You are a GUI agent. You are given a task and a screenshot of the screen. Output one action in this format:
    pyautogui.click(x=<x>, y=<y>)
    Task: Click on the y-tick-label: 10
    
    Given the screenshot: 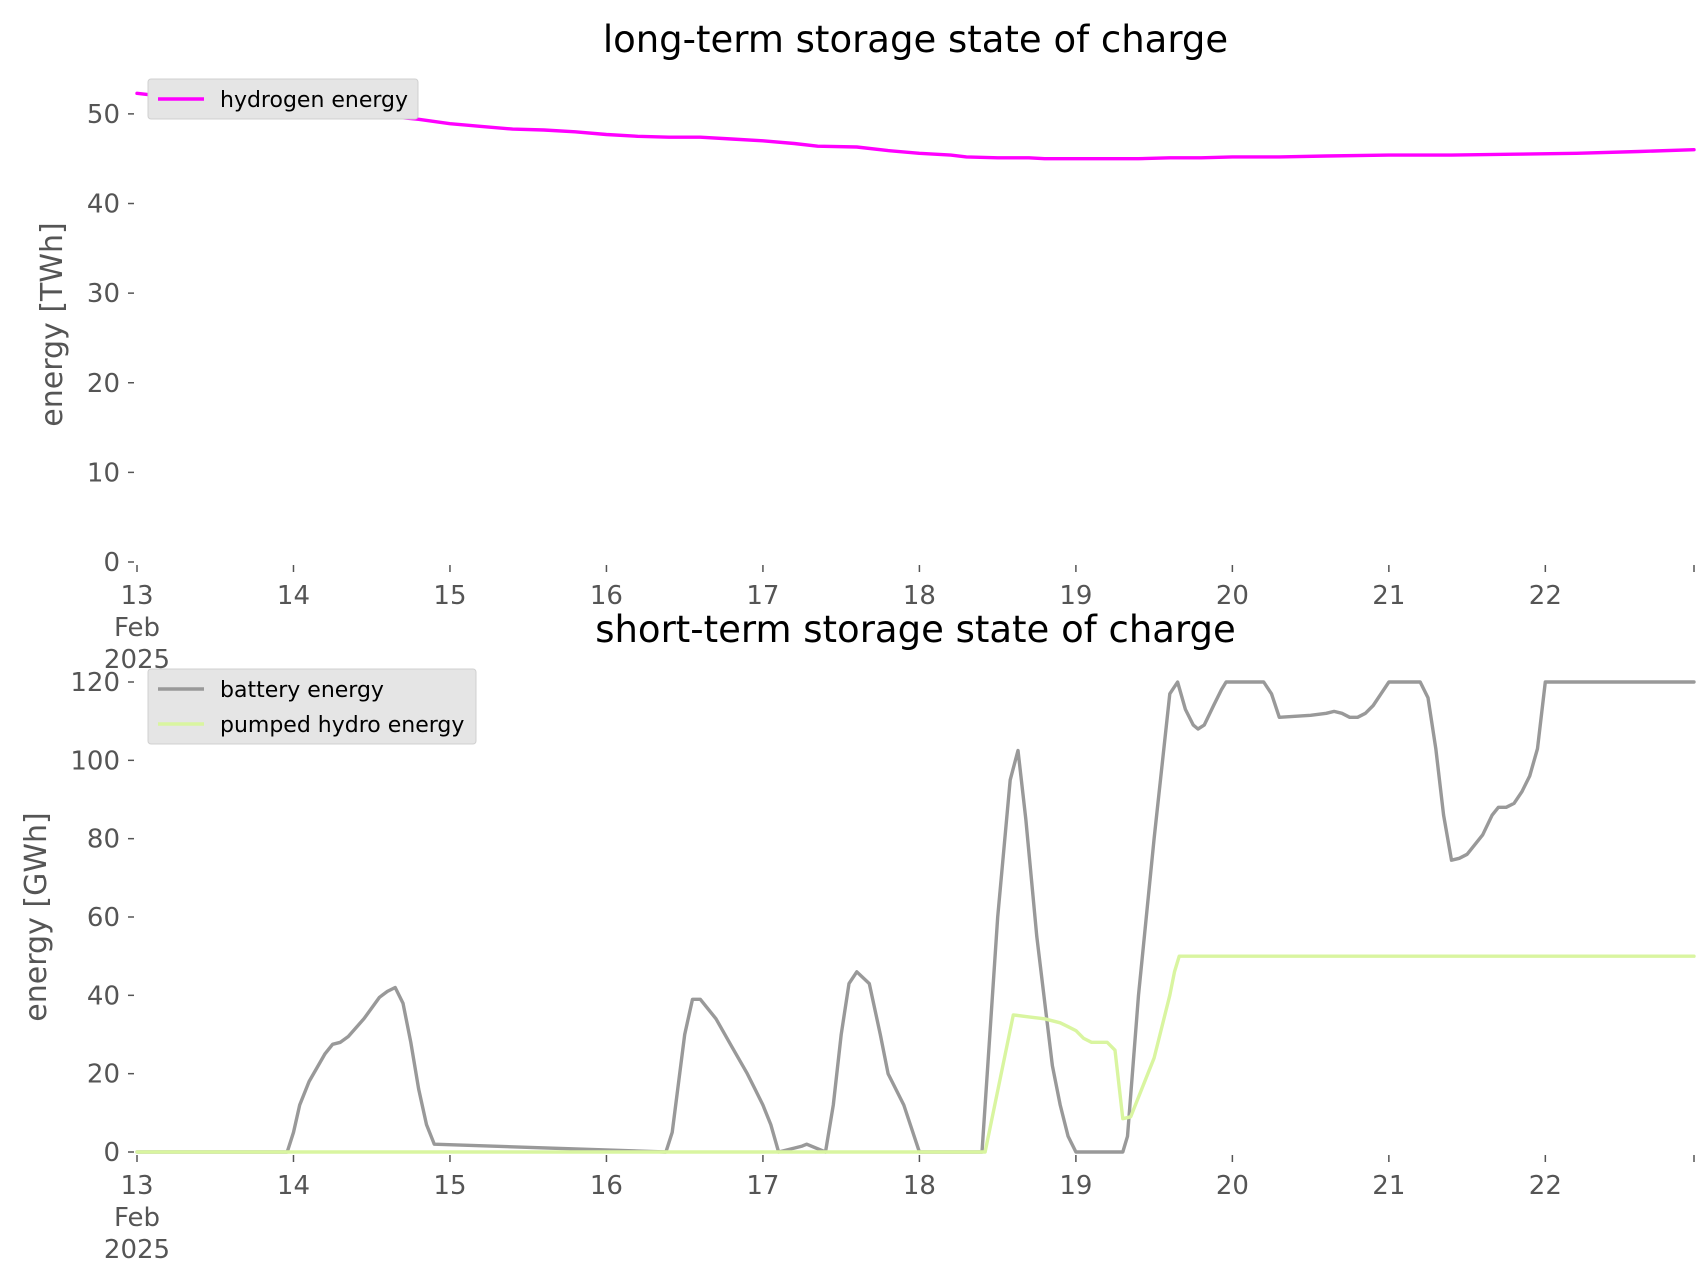 What is the action you would take?
    pyautogui.click(x=103, y=473)
    